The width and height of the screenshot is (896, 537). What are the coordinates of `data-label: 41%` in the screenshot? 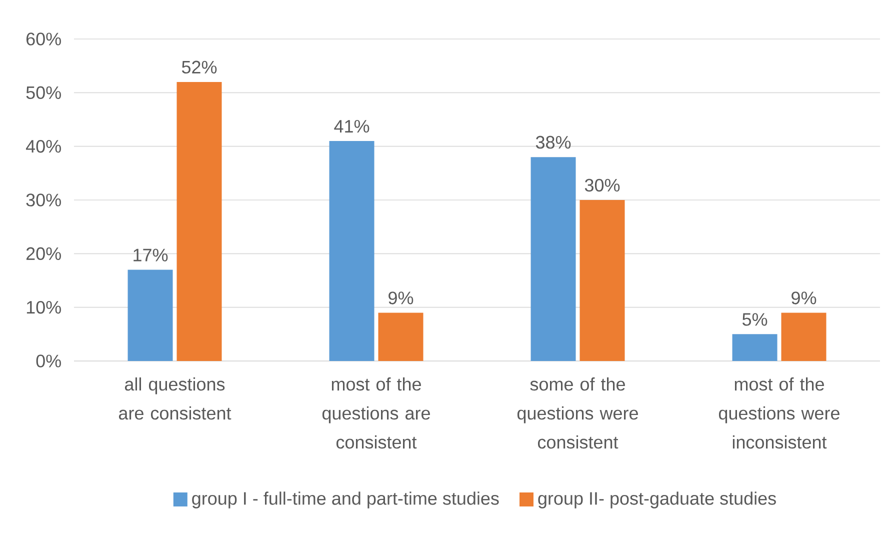 It's located at (352, 126).